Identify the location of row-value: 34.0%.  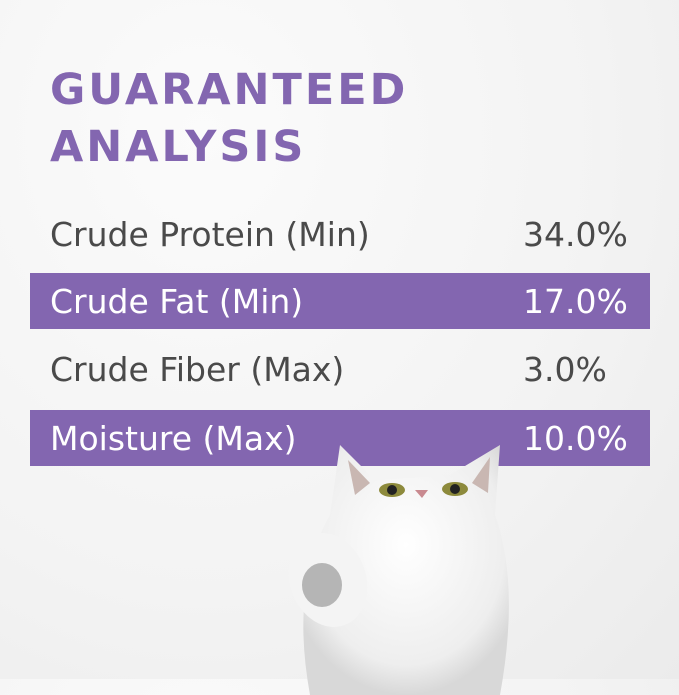
(575, 234).